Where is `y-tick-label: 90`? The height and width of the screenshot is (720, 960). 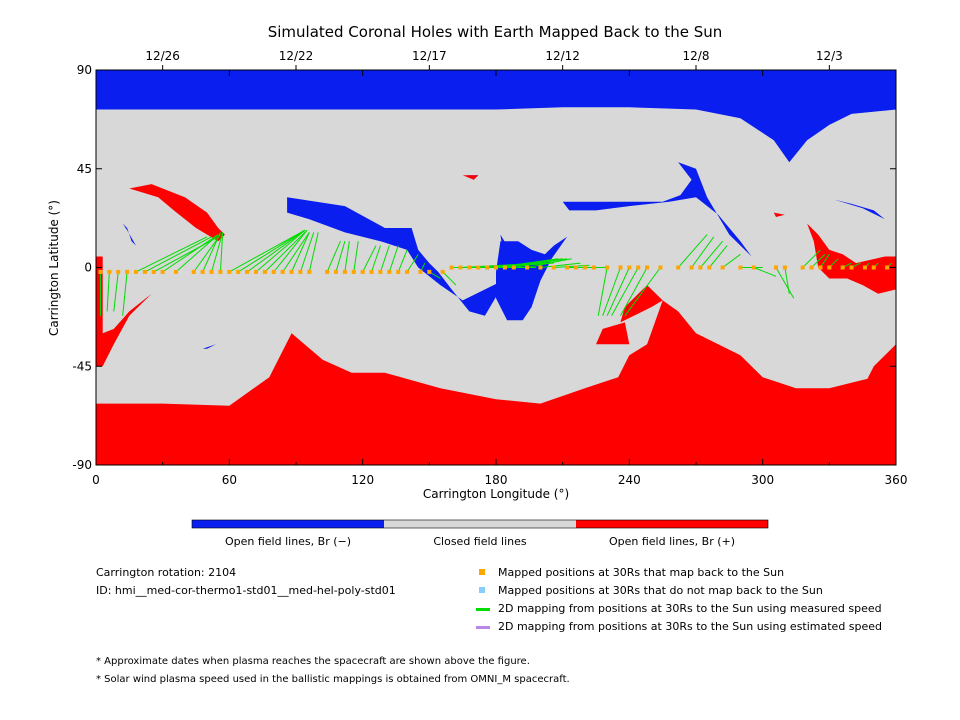 y-tick-label: 90 is located at coordinates (84, 70).